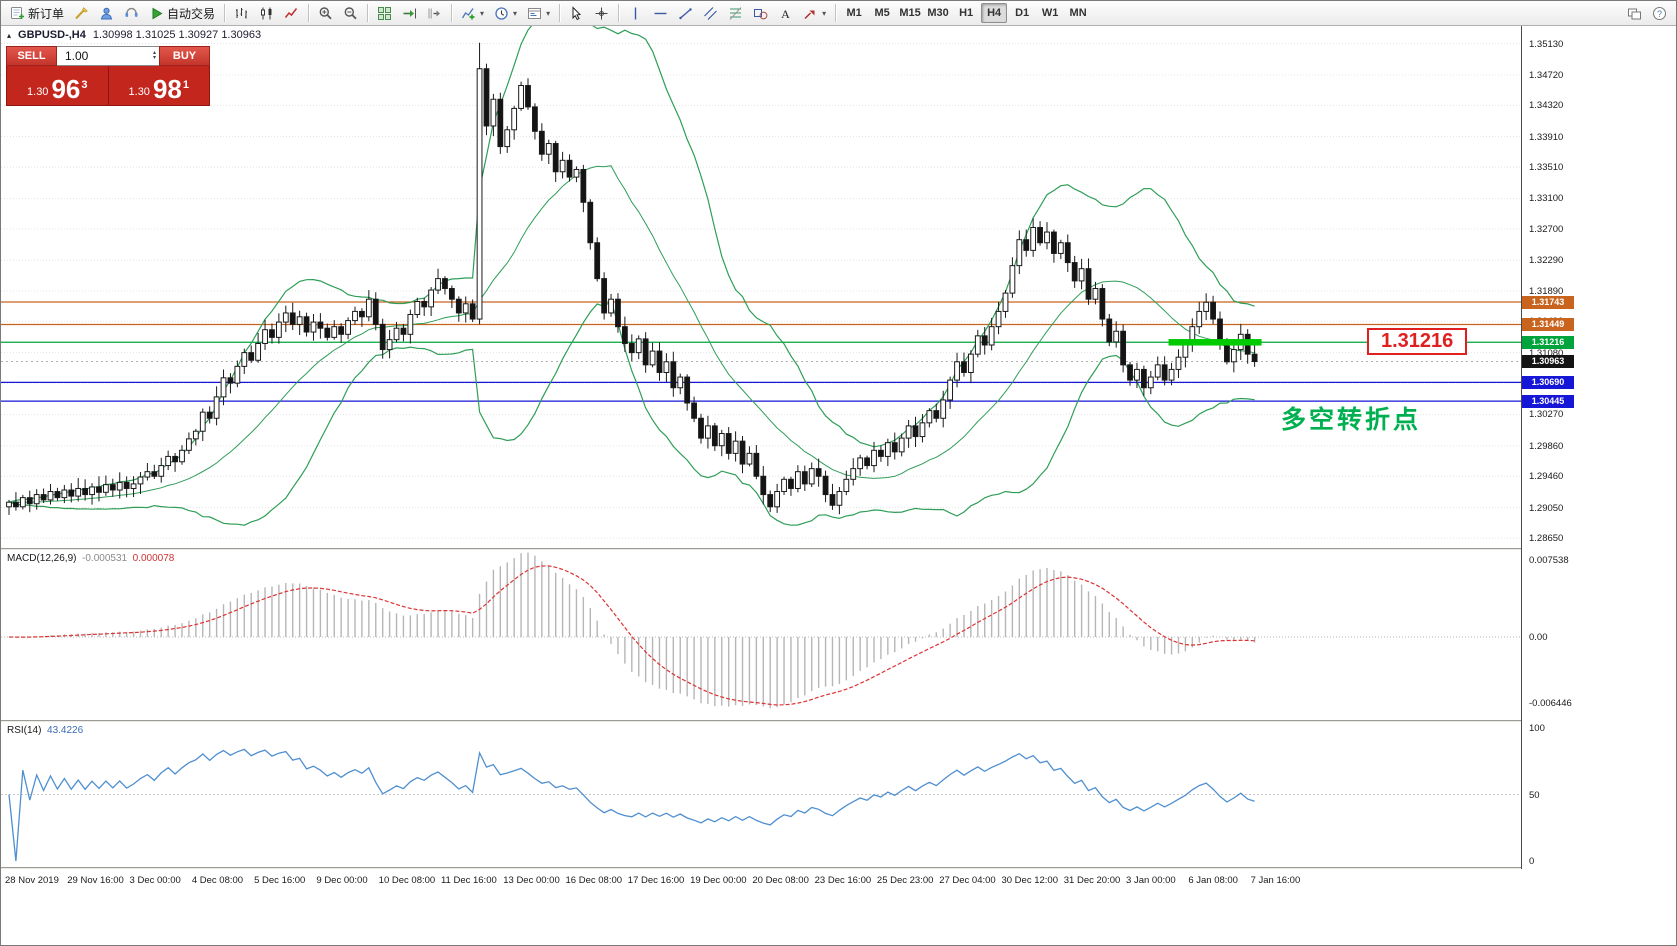  I want to click on bars-icon, so click(241, 13).